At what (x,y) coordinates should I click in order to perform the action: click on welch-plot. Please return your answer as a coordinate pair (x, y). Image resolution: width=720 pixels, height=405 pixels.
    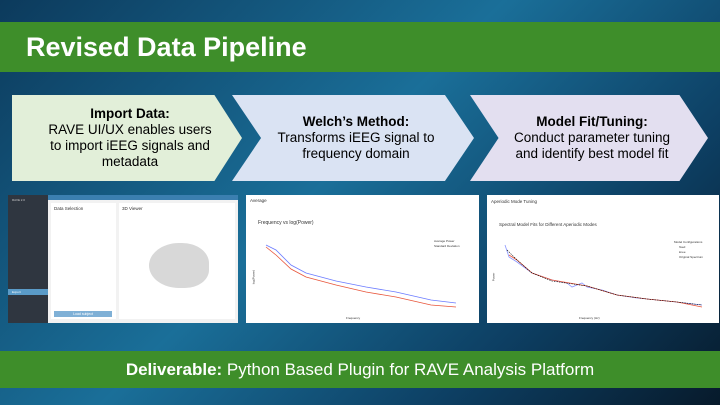
    Looking at the image, I should click on (361, 276).